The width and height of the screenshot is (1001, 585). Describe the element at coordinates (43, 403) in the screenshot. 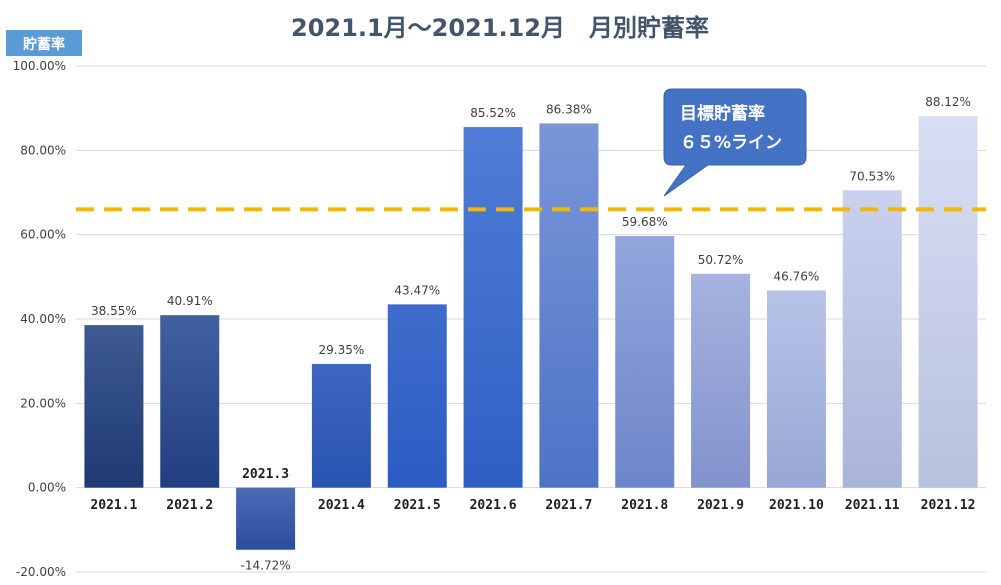

I see `y-tick-label: 20.00%` at that location.